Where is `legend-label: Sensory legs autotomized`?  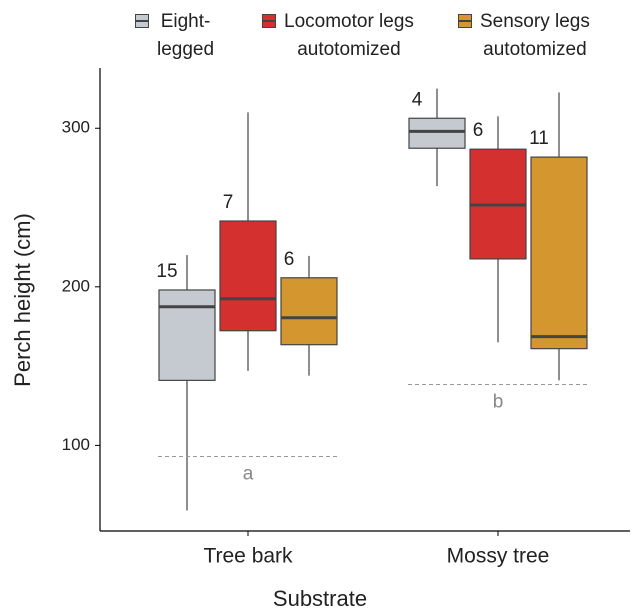 legend-label: Sensory legs autotomized is located at coordinates (535, 35).